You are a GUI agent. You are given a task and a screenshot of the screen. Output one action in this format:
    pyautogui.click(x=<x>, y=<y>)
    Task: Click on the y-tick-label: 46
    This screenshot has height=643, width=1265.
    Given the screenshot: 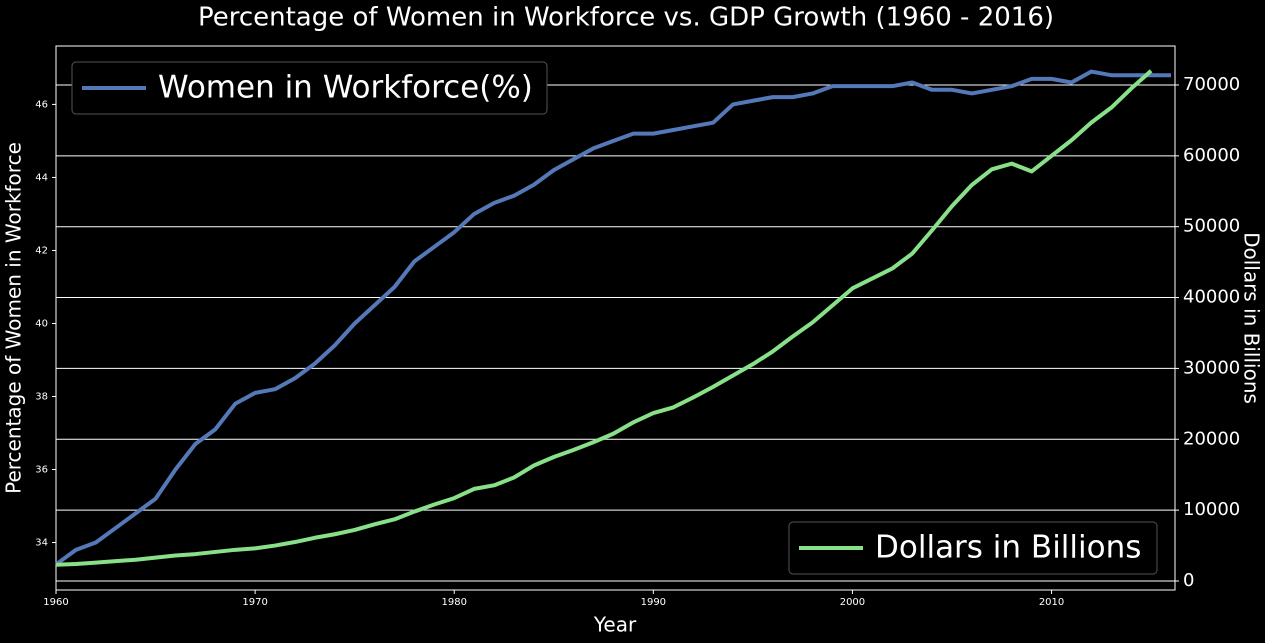 What is the action you would take?
    pyautogui.click(x=41, y=104)
    